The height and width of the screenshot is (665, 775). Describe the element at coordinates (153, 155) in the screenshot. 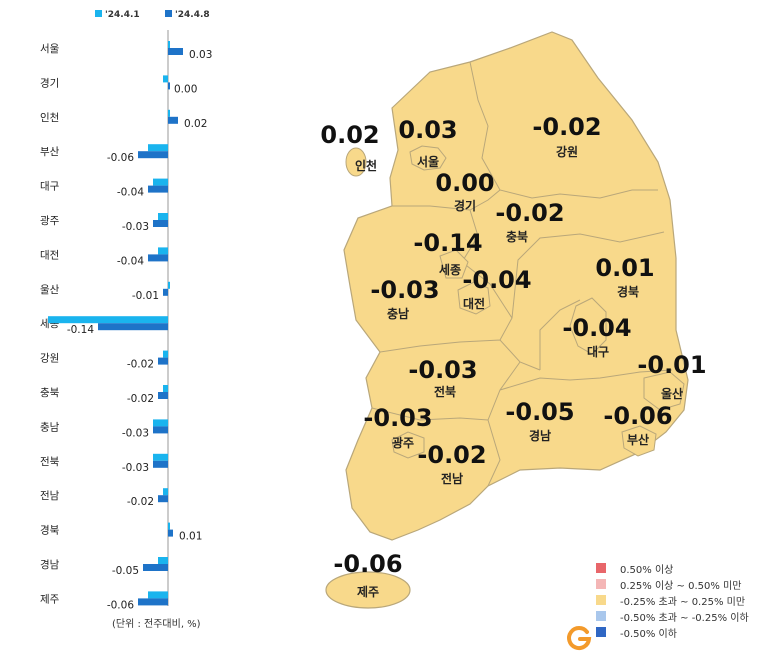

I see `bar-부산-1` at that location.